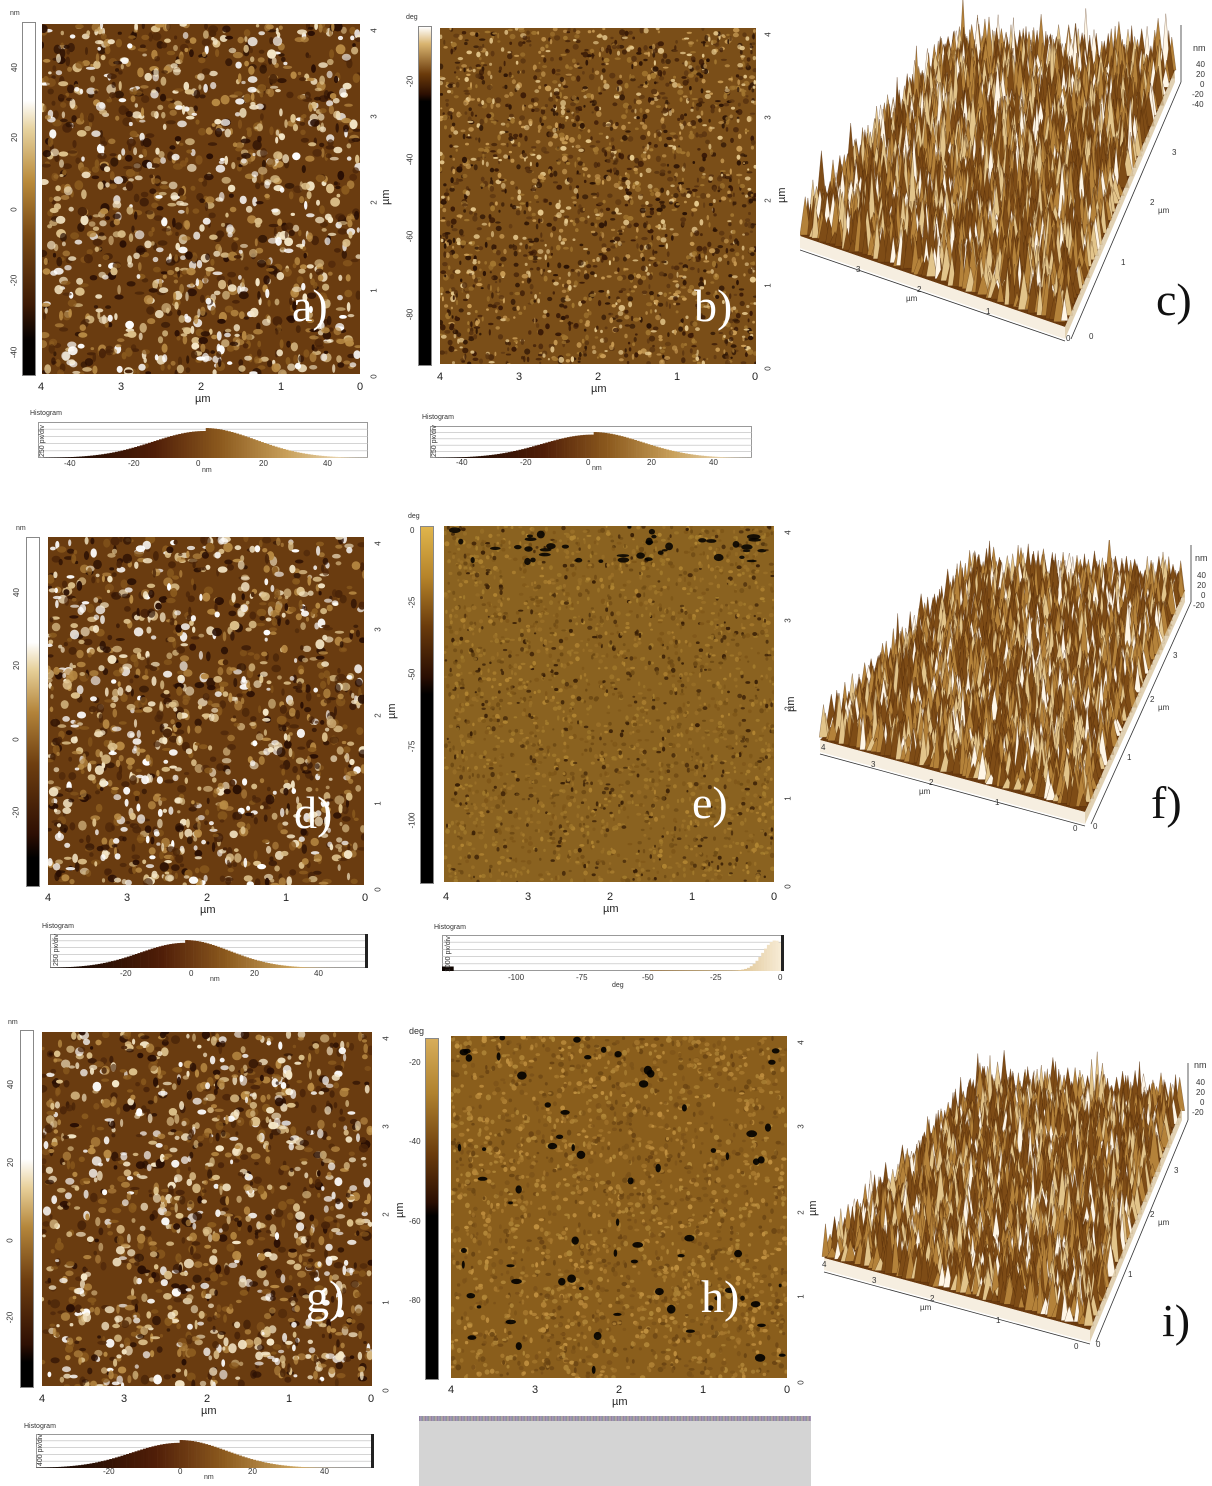 Image resolution: width=1212 pixels, height=1486 pixels. What do you see at coordinates (597, 468) in the screenshot?
I see `hist-unit: nm` at bounding box center [597, 468].